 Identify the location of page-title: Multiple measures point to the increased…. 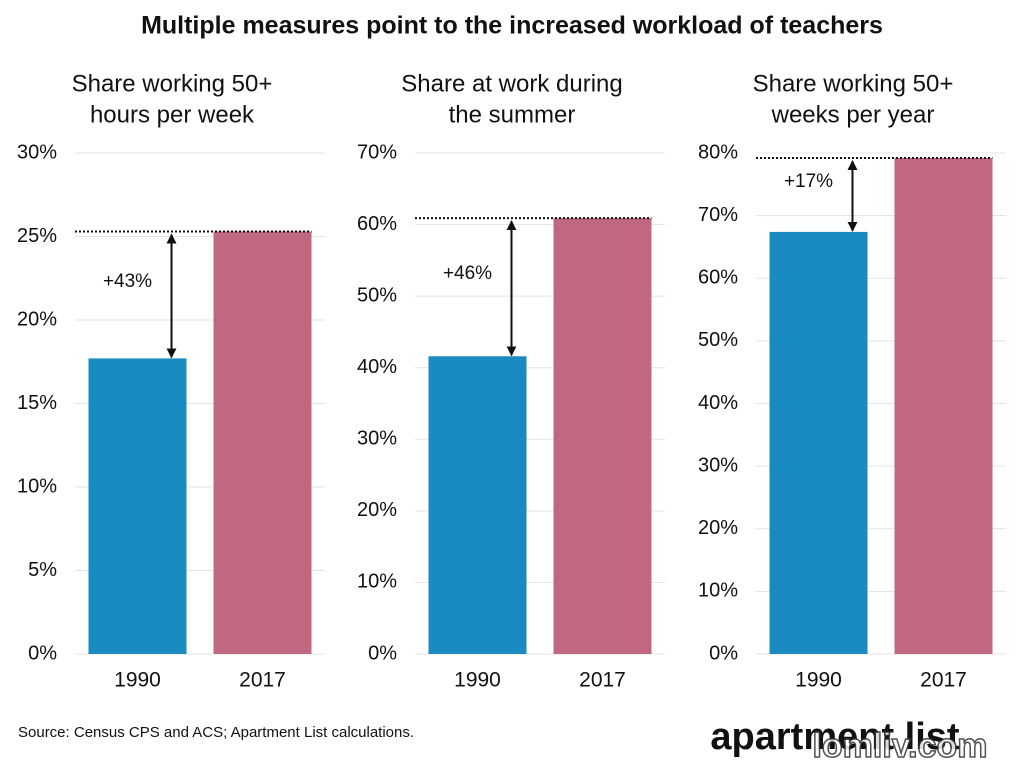
(512, 26).